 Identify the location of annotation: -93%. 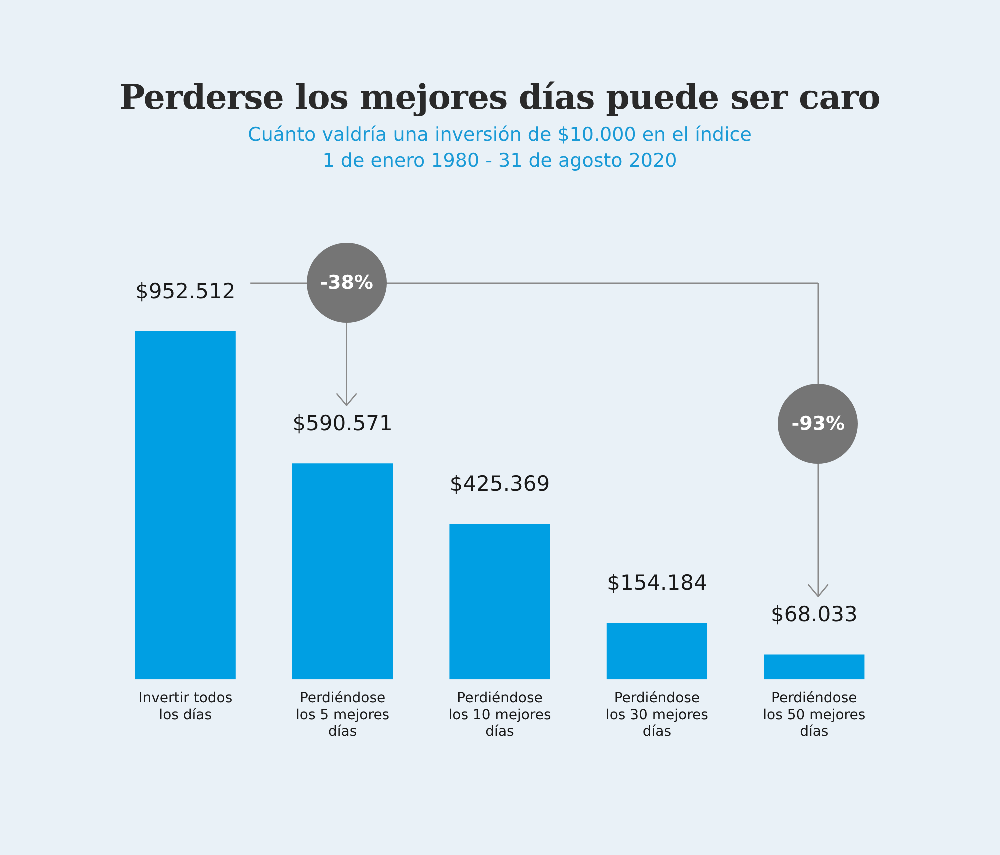
(819, 424).